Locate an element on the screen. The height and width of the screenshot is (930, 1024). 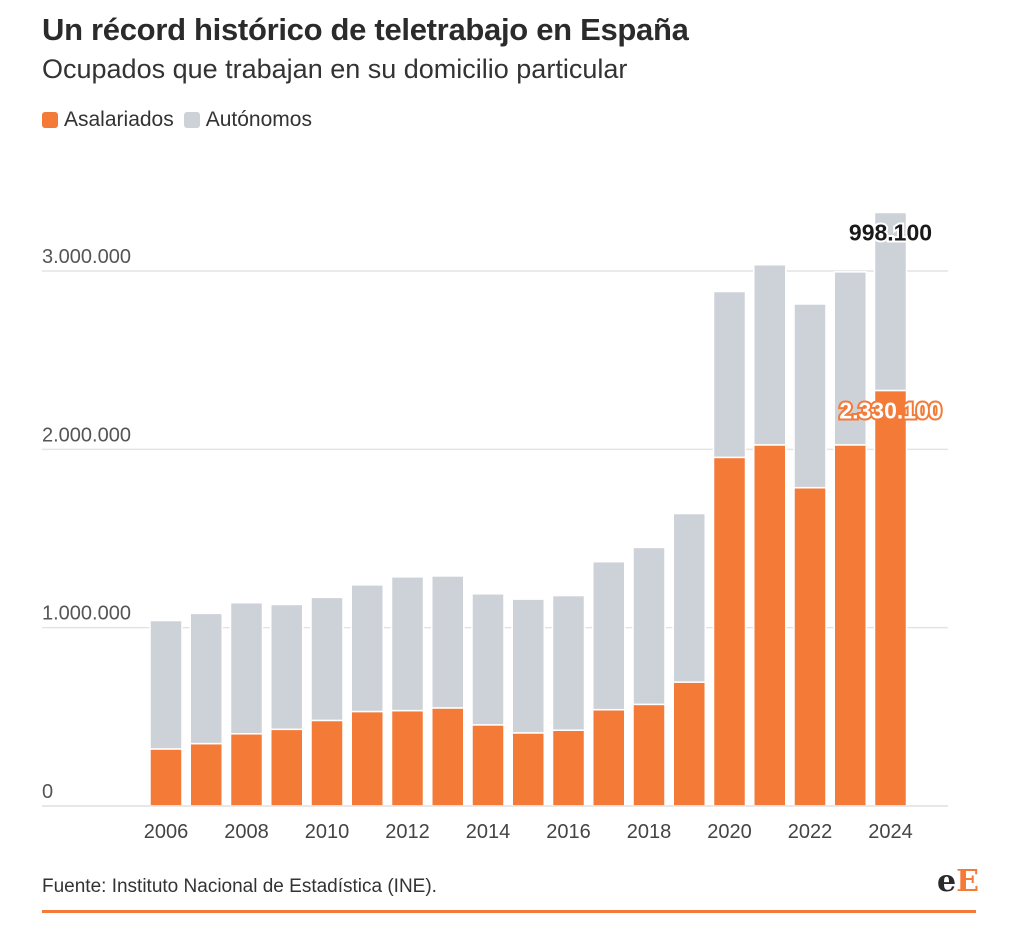
bar-autonomos-2007 is located at coordinates (206, 678).